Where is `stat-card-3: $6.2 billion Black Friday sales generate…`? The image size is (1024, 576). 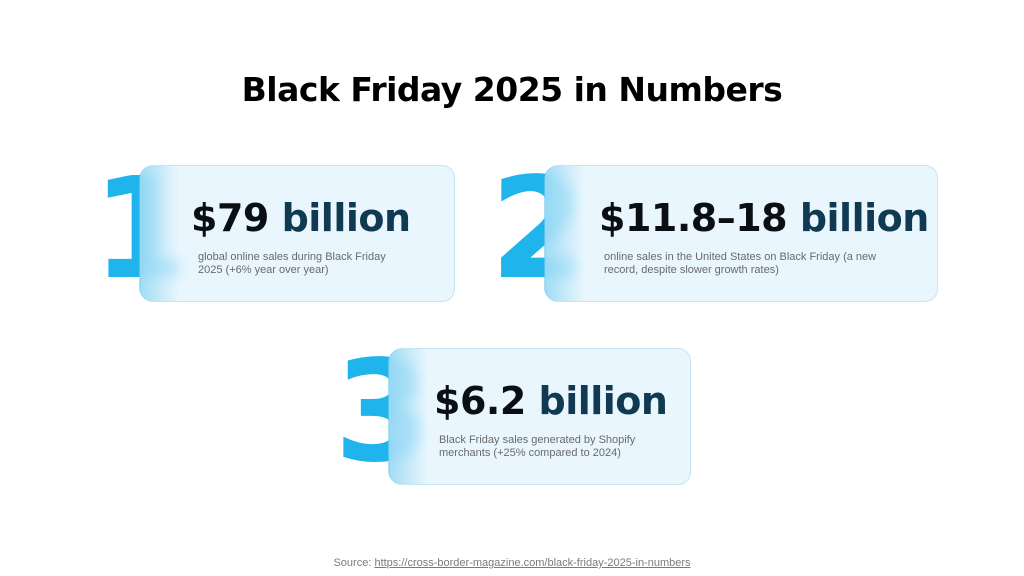
stat-card-3: $6.2 billion Black Friday sales generate… is located at coordinates (539, 416).